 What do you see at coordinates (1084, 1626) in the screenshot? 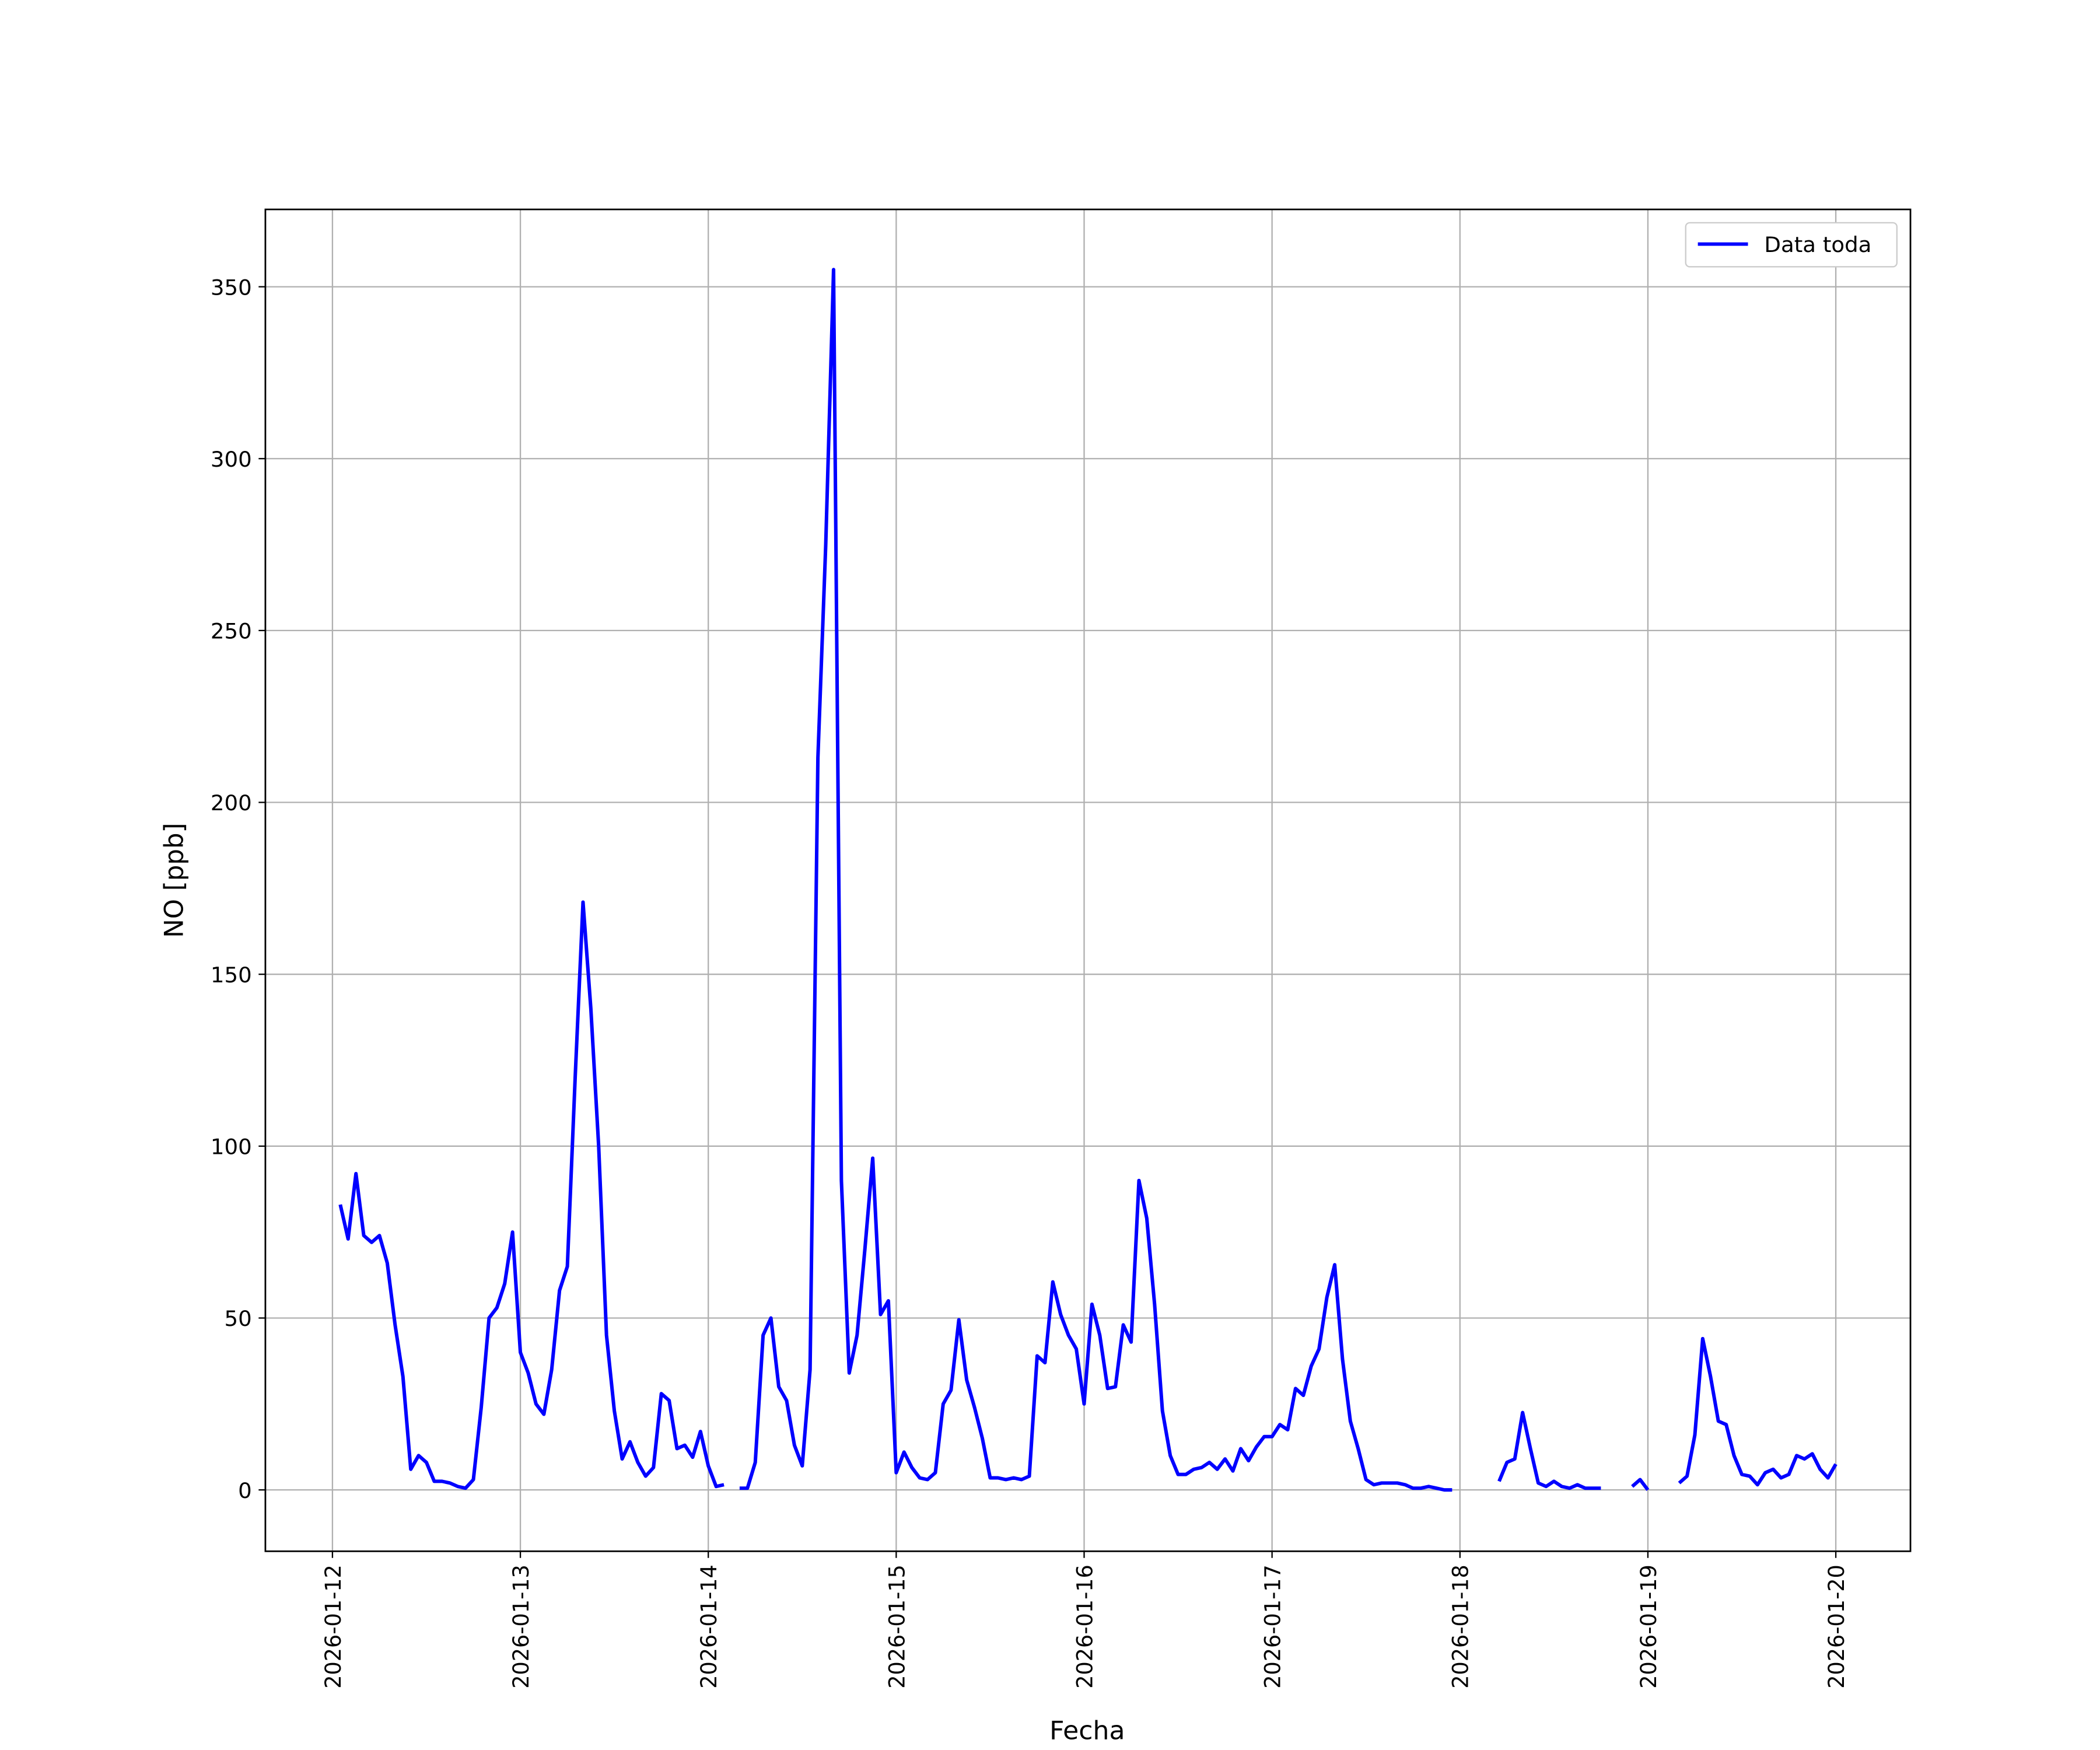
I see `x-tick-label: 2026-01-16` at bounding box center [1084, 1626].